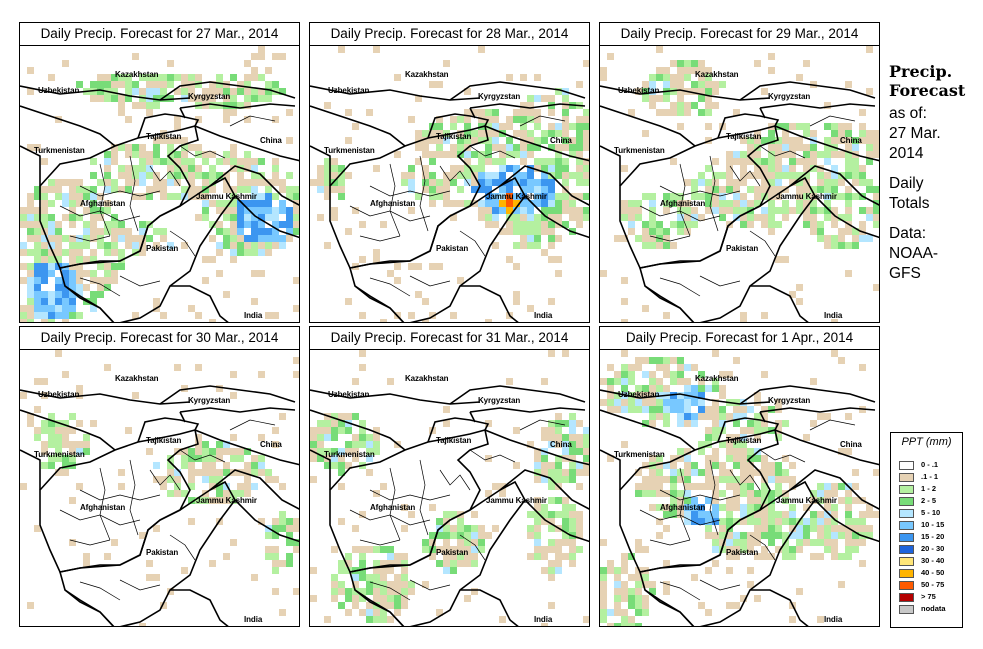 This screenshot has height=649, width=983. What do you see at coordinates (806, 500) in the screenshot?
I see `map-label-jammu-kashmir: Jammu Kashmir` at bounding box center [806, 500].